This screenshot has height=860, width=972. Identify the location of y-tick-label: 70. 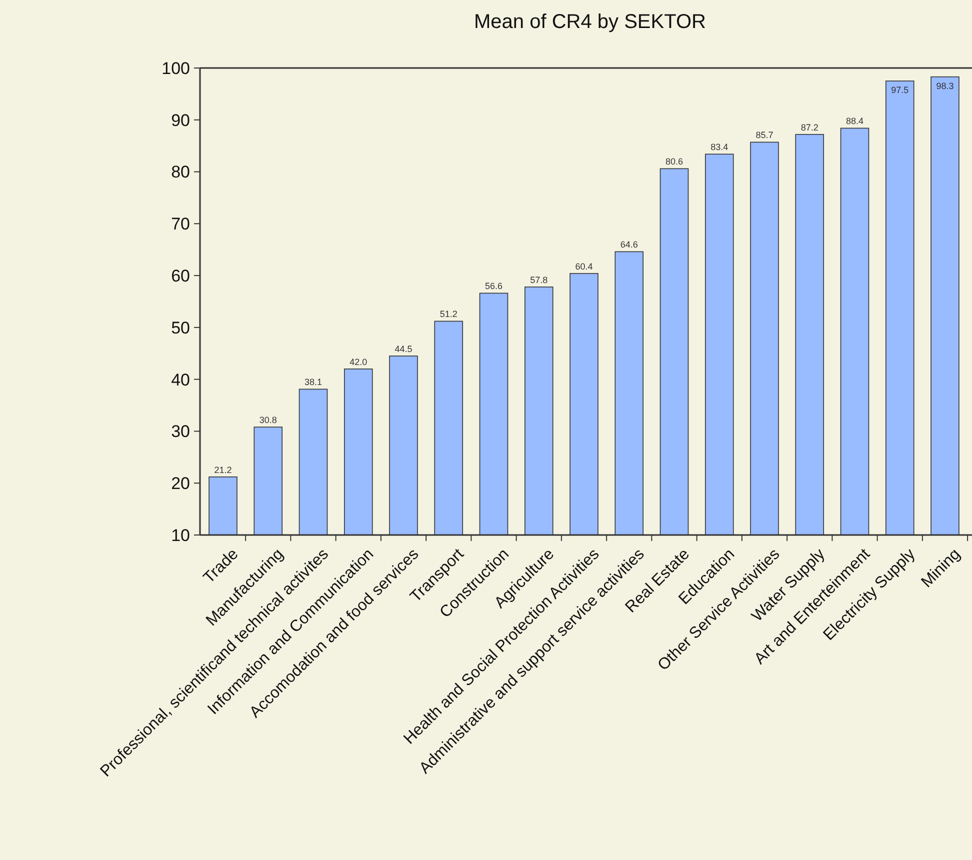
(180, 224).